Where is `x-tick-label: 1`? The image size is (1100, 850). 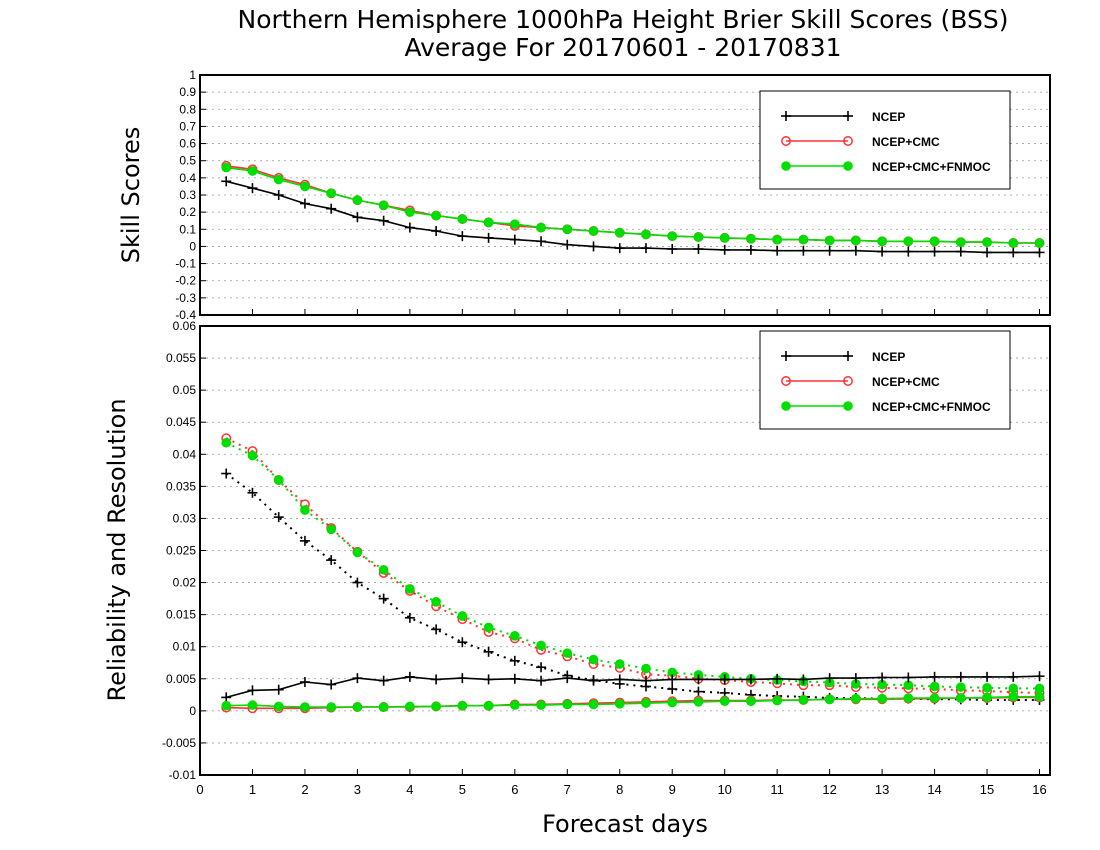 x-tick-label: 1 is located at coordinates (252, 789).